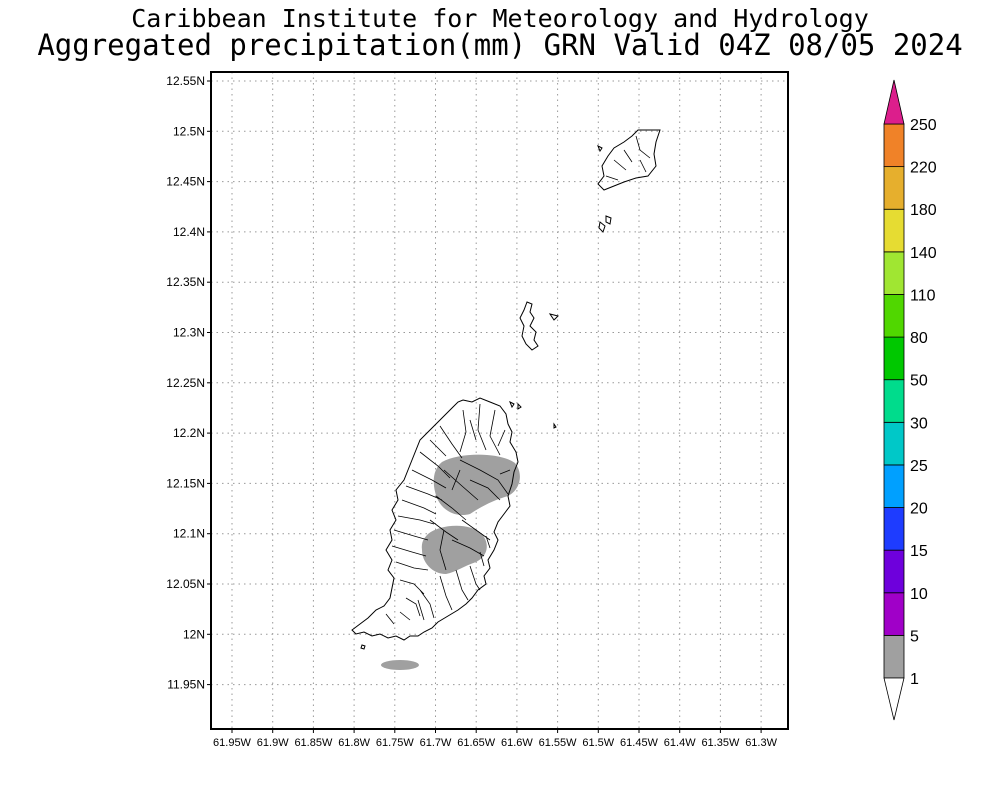 The image size is (1000, 800). What do you see at coordinates (185, 483) in the screenshot?
I see `lat-tick-label: 12.15N` at bounding box center [185, 483].